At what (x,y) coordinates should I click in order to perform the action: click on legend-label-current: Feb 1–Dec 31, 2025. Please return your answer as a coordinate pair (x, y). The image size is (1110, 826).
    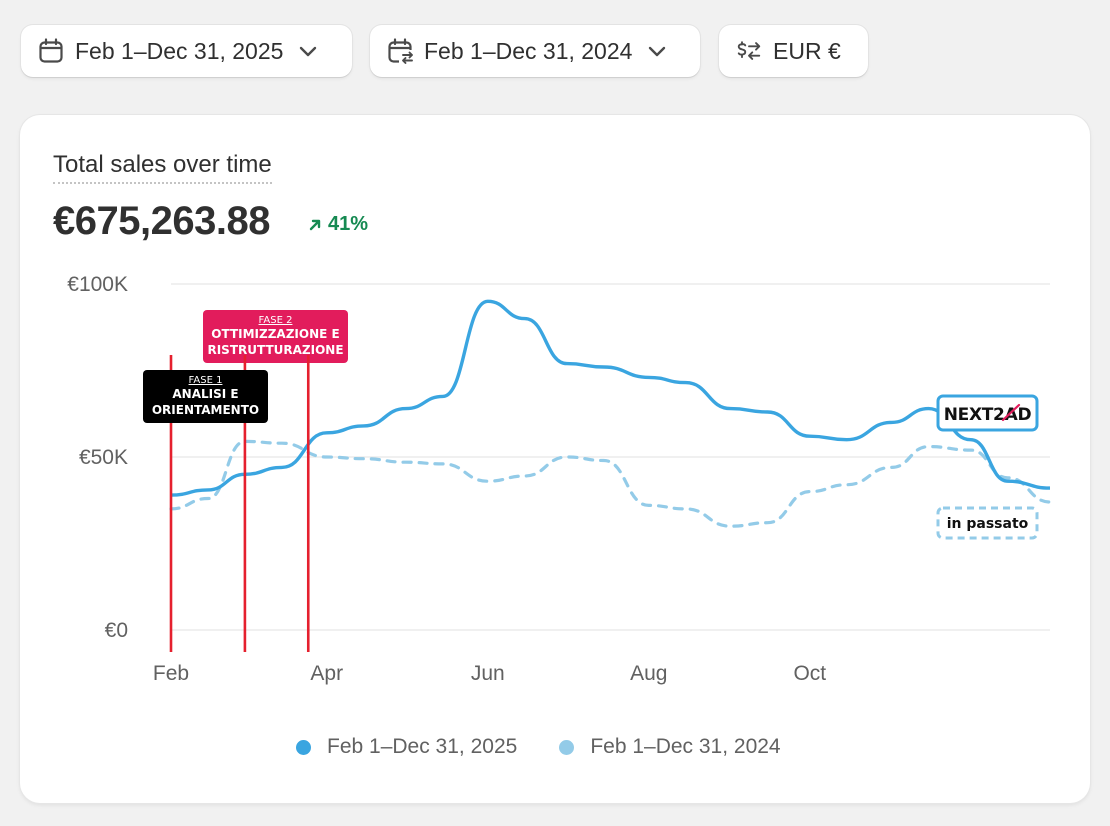
    Looking at the image, I should click on (422, 746).